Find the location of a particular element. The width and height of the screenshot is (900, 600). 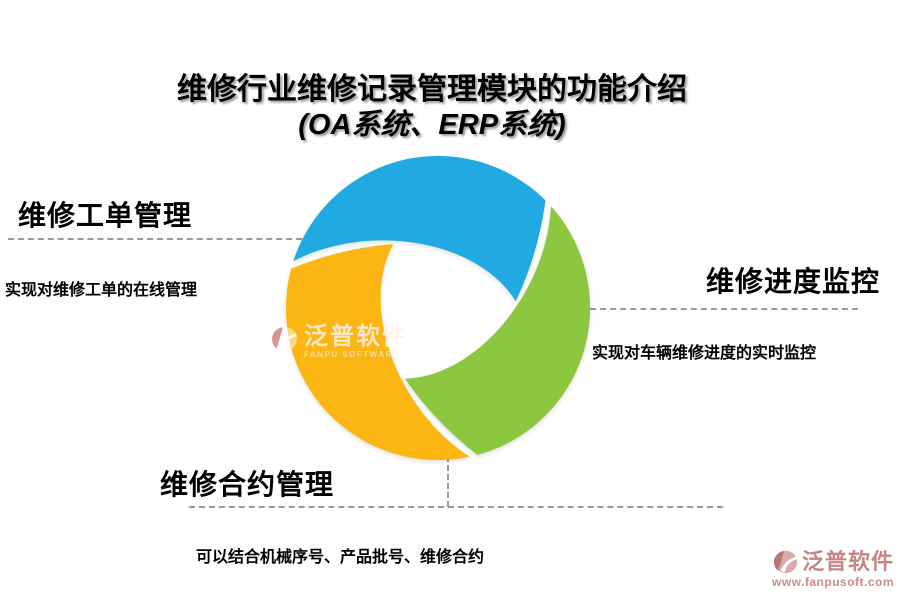

connector-line-progress is located at coordinates (724, 309).